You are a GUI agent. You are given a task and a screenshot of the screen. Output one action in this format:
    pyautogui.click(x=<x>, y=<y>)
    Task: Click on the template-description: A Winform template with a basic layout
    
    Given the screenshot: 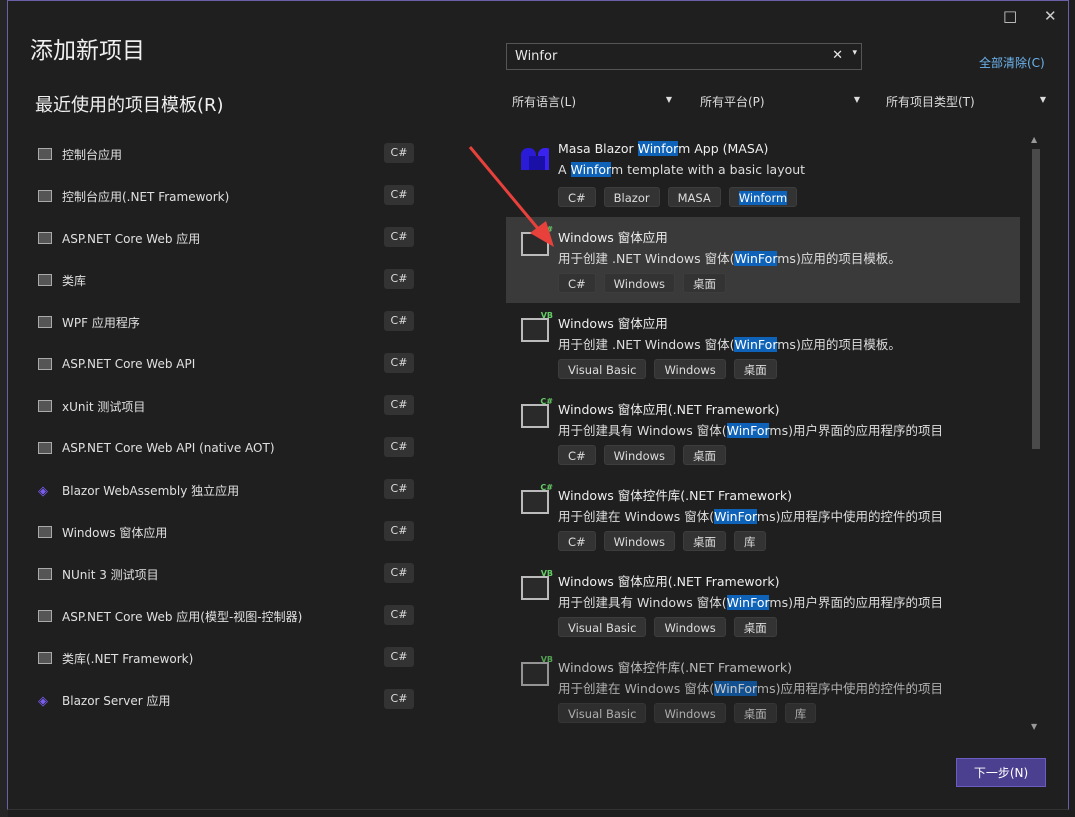 What is the action you would take?
    pyautogui.click(x=681, y=169)
    